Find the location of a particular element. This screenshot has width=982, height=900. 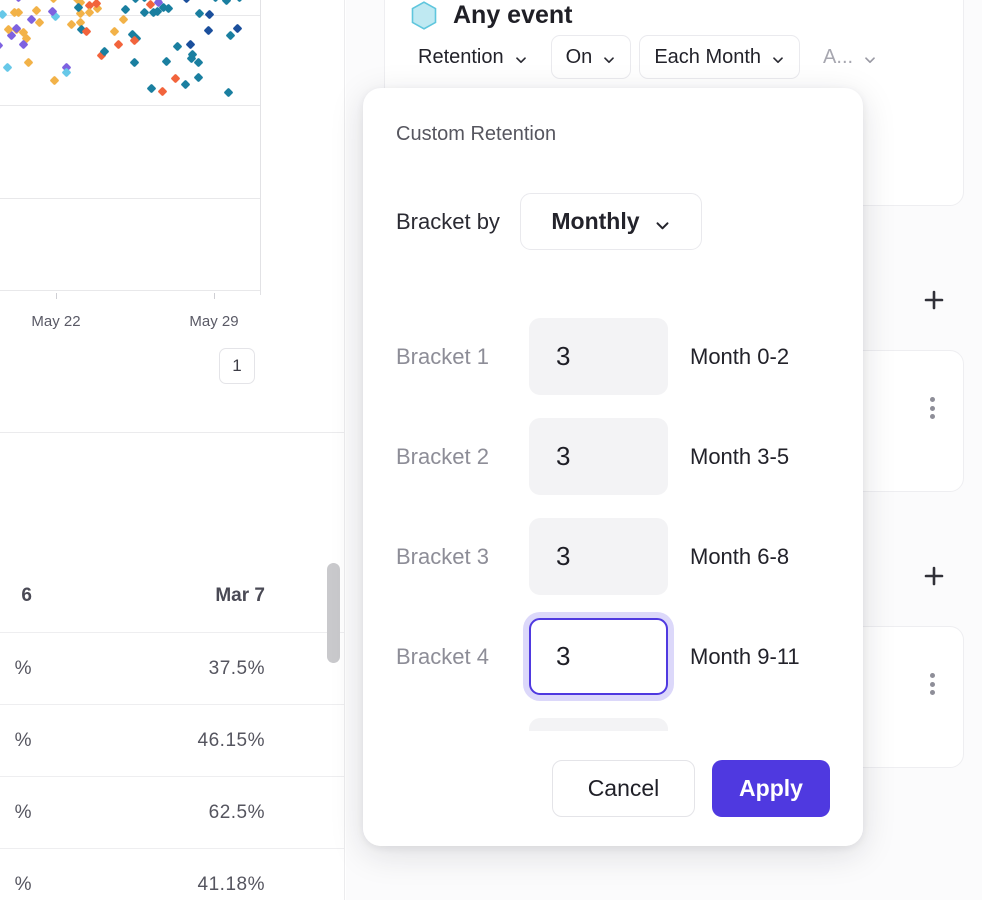

retention-type-dropdown: Retention is located at coordinates (477, 57).